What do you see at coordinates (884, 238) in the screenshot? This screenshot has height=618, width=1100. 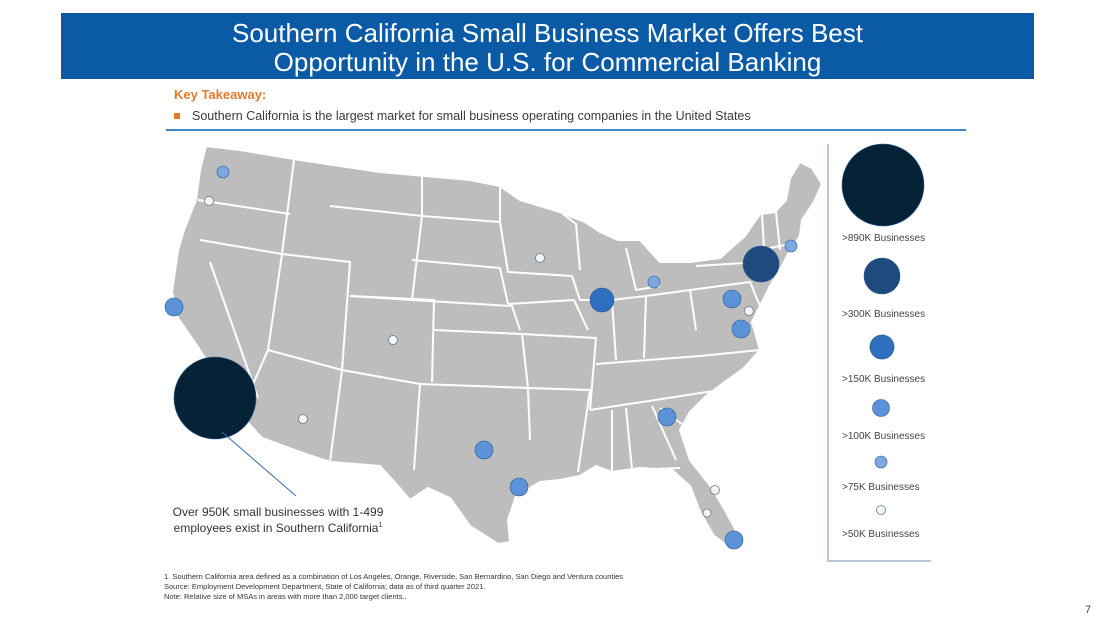 I see `legend-label-890k: >890K Businesses` at bounding box center [884, 238].